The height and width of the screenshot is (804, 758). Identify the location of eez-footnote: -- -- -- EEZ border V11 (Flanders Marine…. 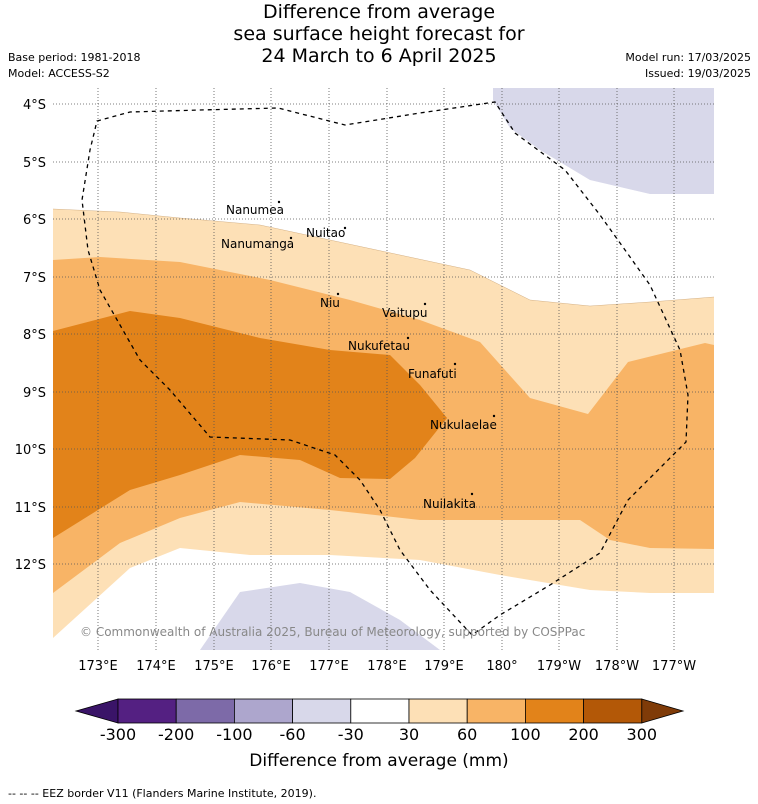
(162, 793).